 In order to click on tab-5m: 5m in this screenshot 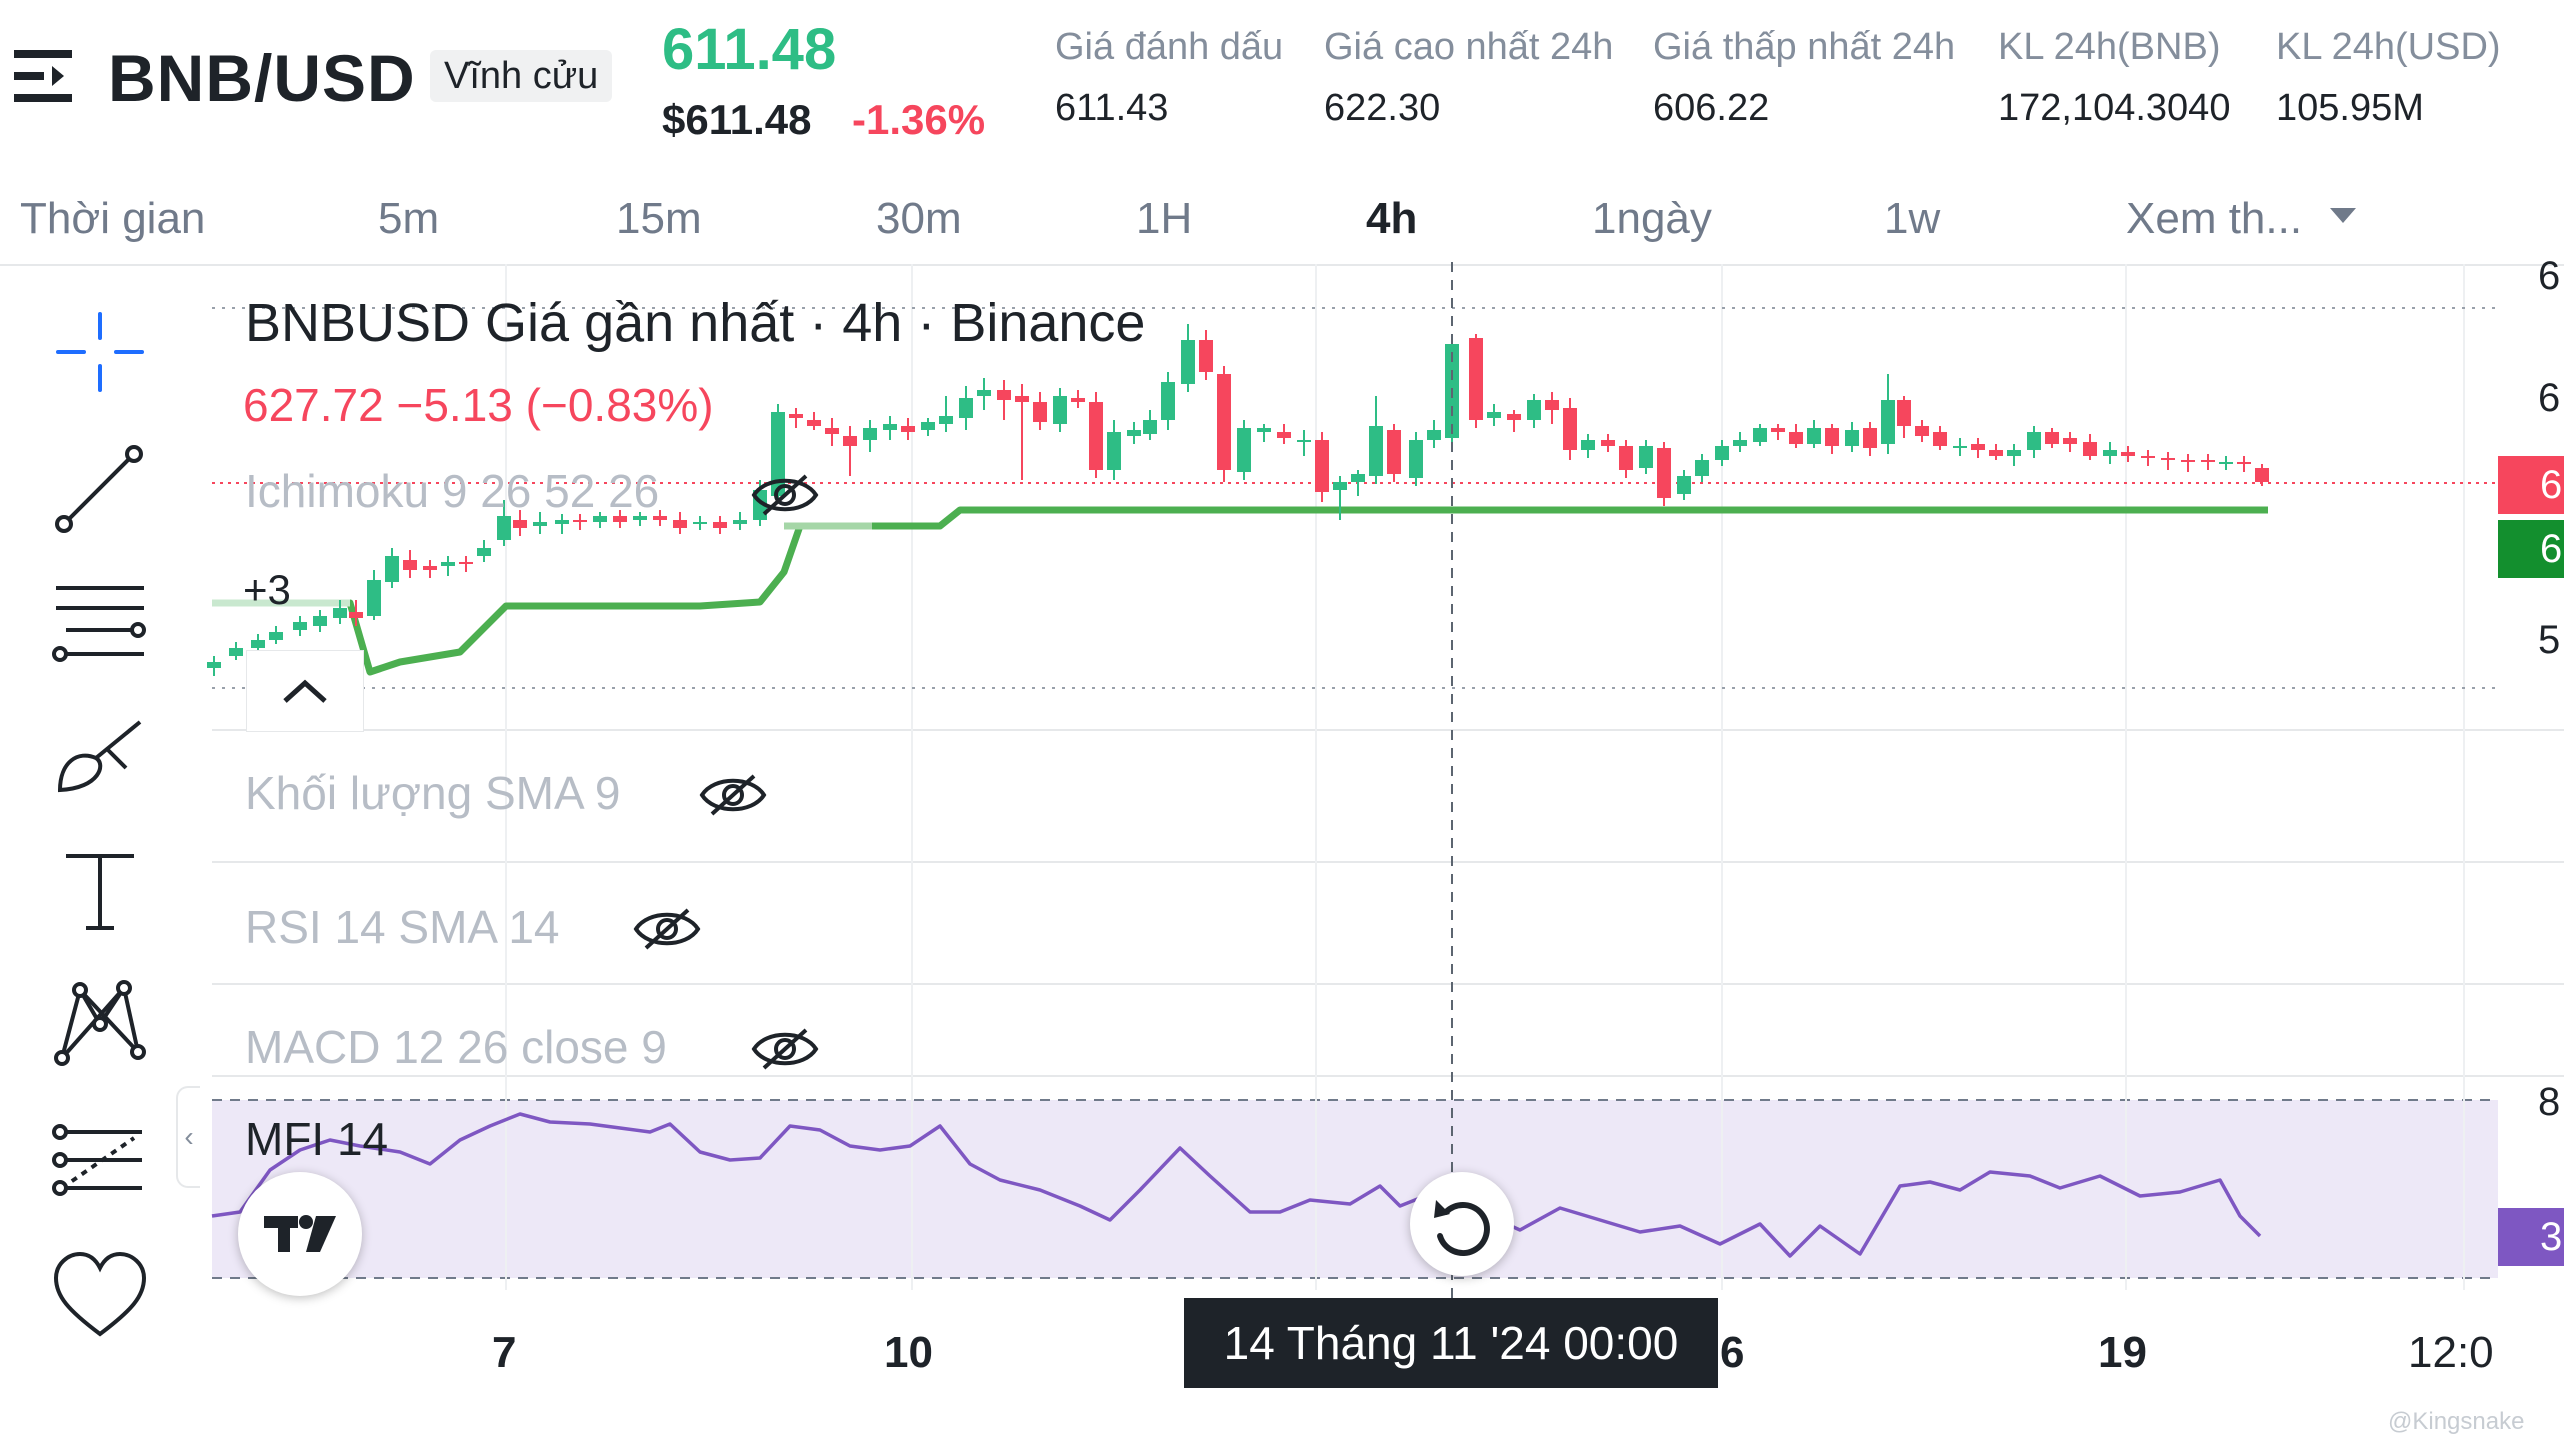, I will do `click(409, 218)`.